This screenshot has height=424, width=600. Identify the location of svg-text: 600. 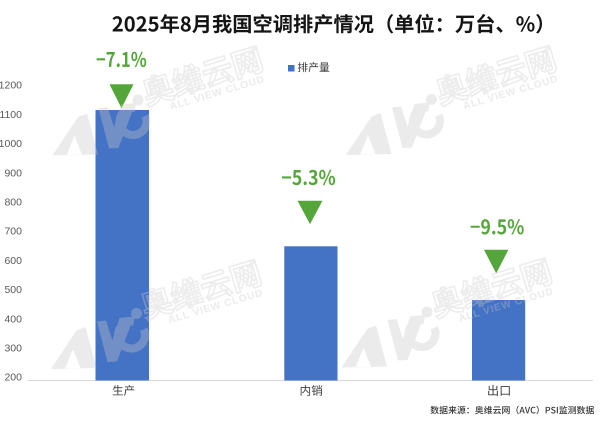
(13, 261).